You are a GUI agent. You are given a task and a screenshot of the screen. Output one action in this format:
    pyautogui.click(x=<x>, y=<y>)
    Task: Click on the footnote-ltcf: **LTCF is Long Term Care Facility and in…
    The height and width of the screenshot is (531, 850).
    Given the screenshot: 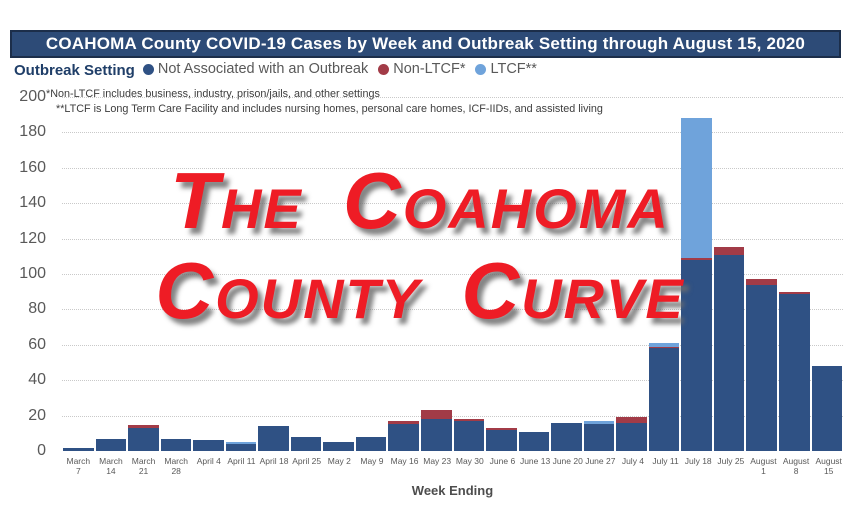 What is the action you would take?
    pyautogui.click(x=329, y=108)
    